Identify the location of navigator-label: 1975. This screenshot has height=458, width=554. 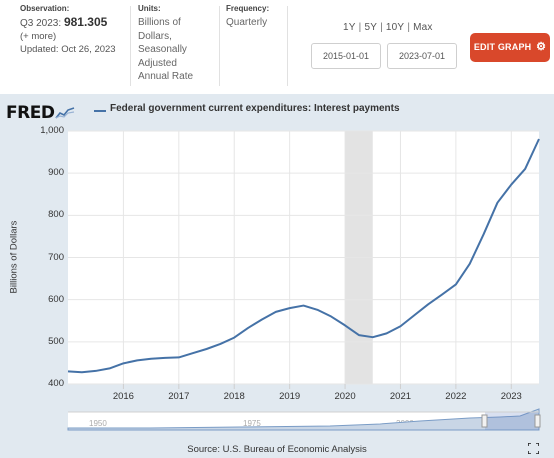
(252, 423).